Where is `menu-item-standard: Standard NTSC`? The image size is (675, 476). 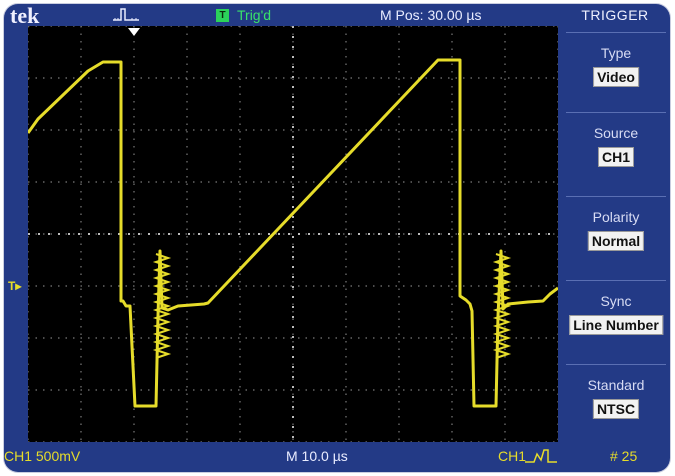
menu-item-standard: Standard NTSC is located at coordinates (616, 399).